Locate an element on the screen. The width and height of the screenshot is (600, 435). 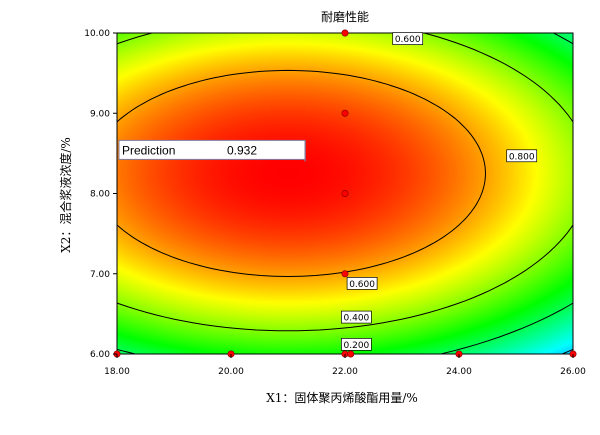
chart-title: 耐磨性能 is located at coordinates (345, 17).